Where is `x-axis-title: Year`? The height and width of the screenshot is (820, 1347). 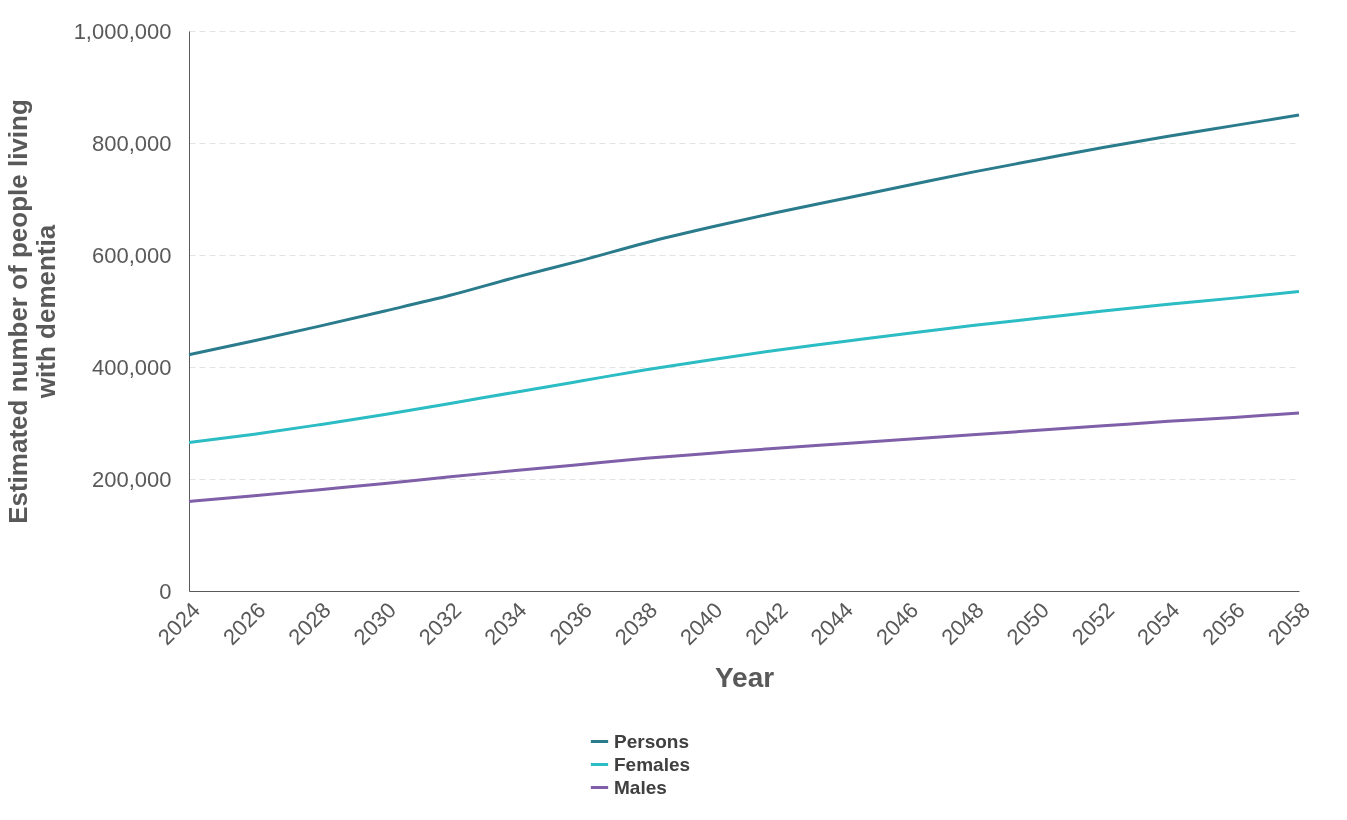
x-axis-title: Year is located at coordinates (744, 677).